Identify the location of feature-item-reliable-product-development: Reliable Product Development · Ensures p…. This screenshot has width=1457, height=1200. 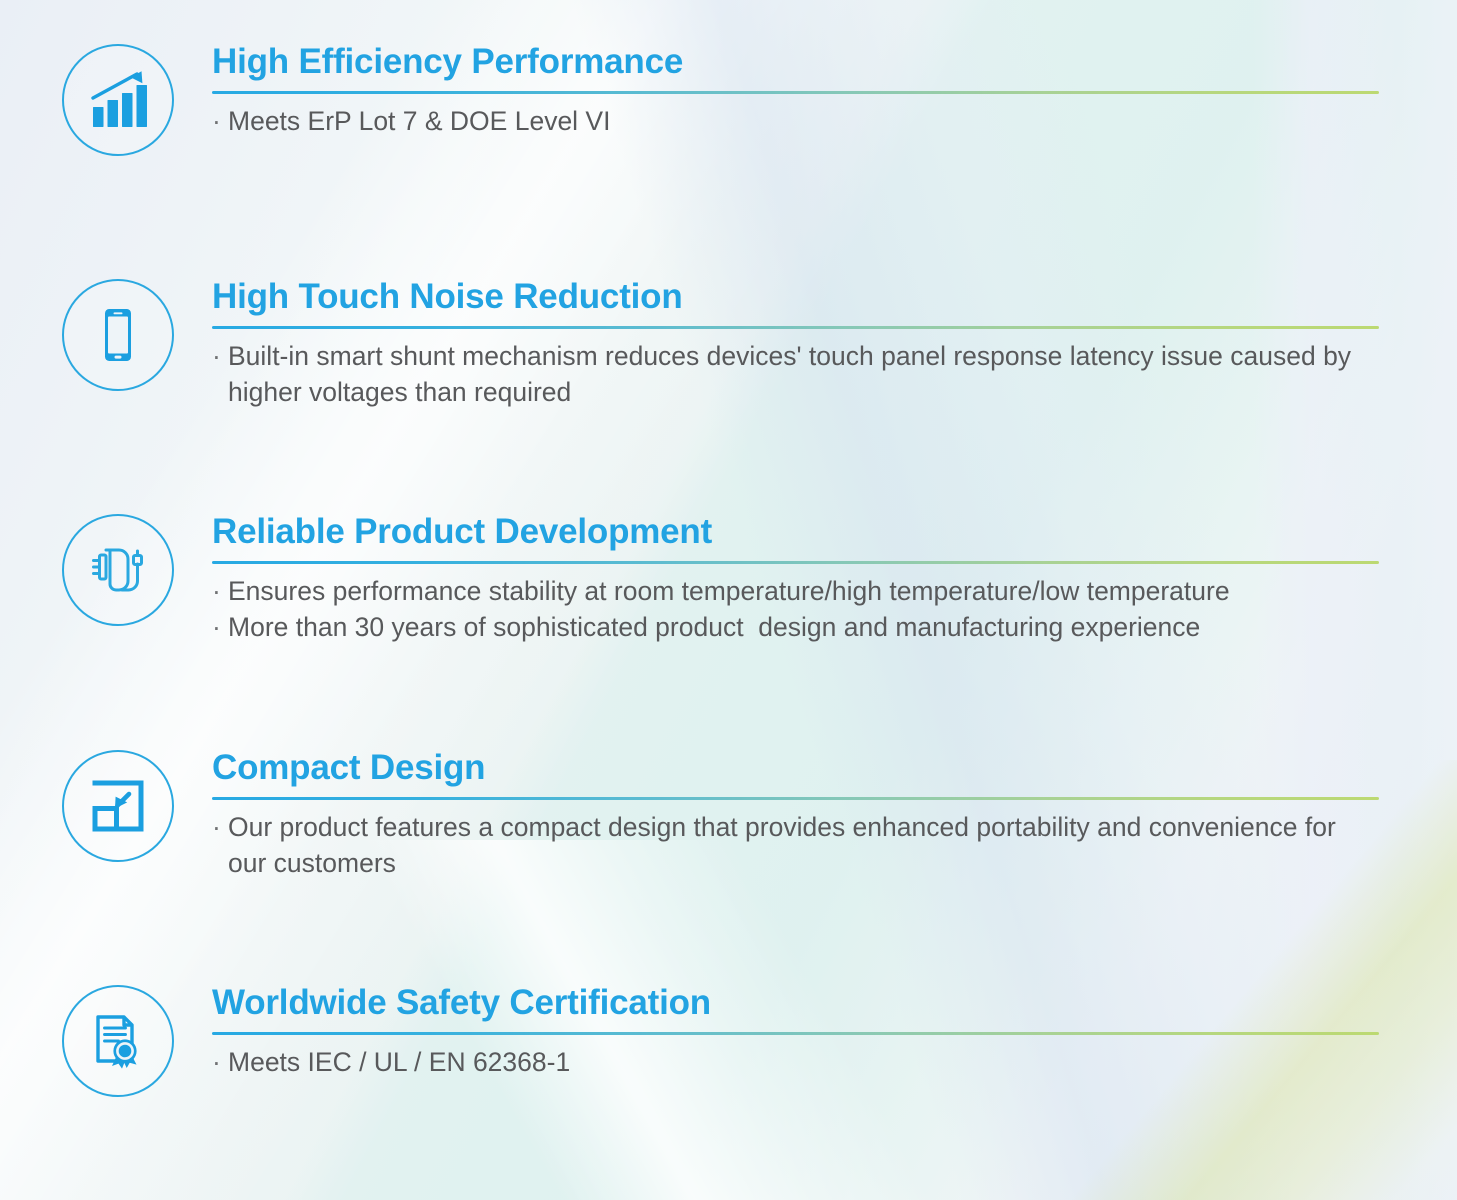
(728, 578).